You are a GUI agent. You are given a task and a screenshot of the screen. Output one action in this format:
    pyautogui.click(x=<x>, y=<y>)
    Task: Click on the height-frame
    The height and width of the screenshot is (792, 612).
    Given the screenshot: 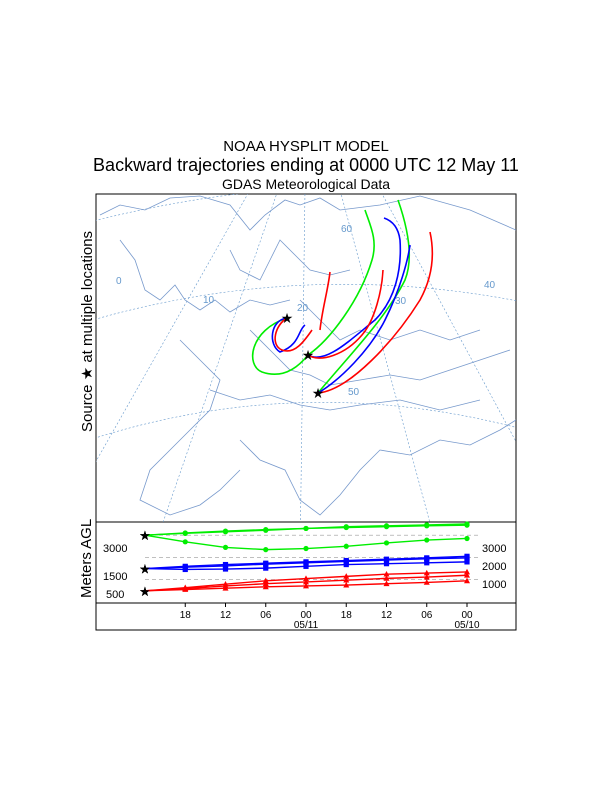 What is the action you would take?
    pyautogui.click(x=306, y=576)
    